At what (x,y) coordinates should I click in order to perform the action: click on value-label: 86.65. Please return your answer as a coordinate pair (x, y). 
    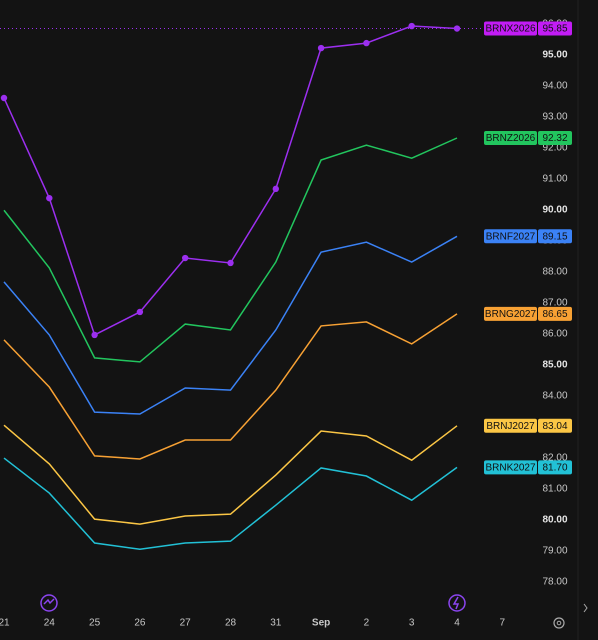
    Looking at the image, I should click on (554, 314).